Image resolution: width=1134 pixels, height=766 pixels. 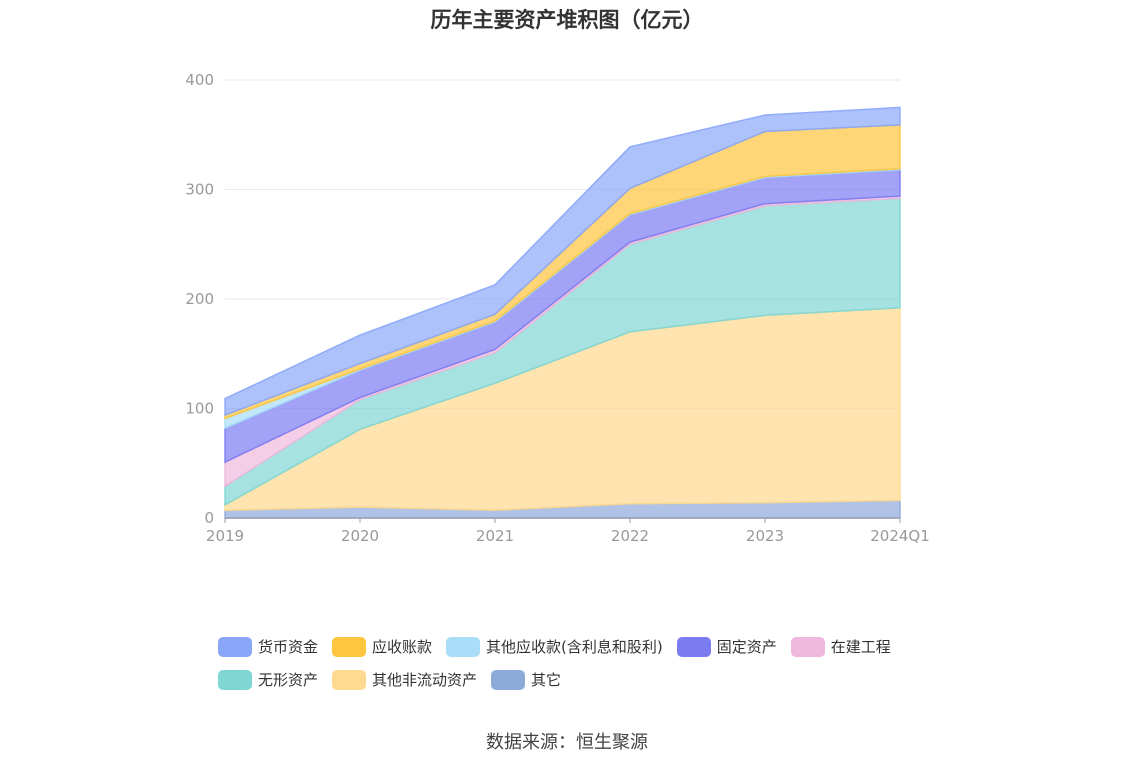 I want to click on legend-item: 固定资产, so click(x=726, y=646).